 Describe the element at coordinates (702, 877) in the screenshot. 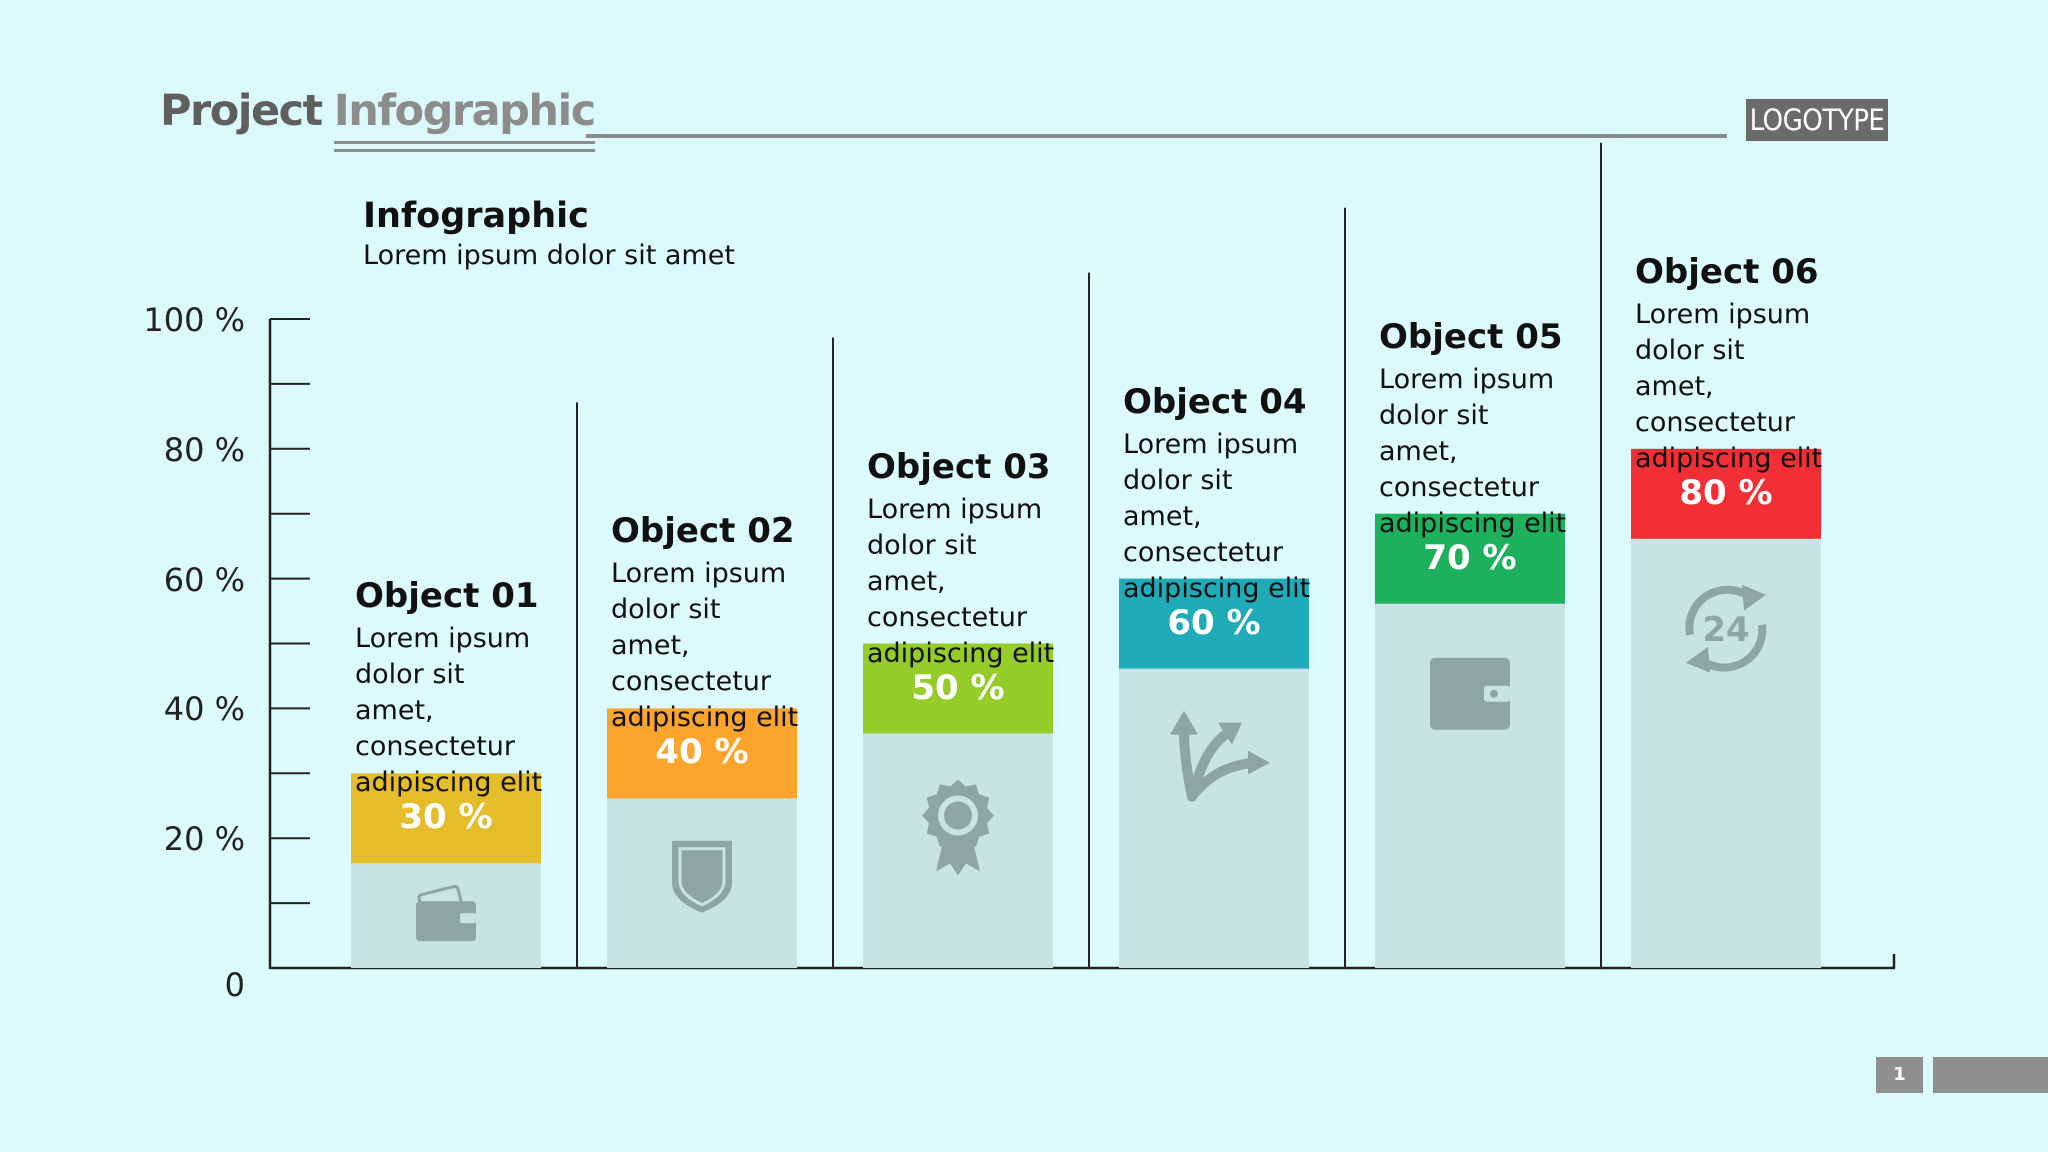

I see `shield-icon` at that location.